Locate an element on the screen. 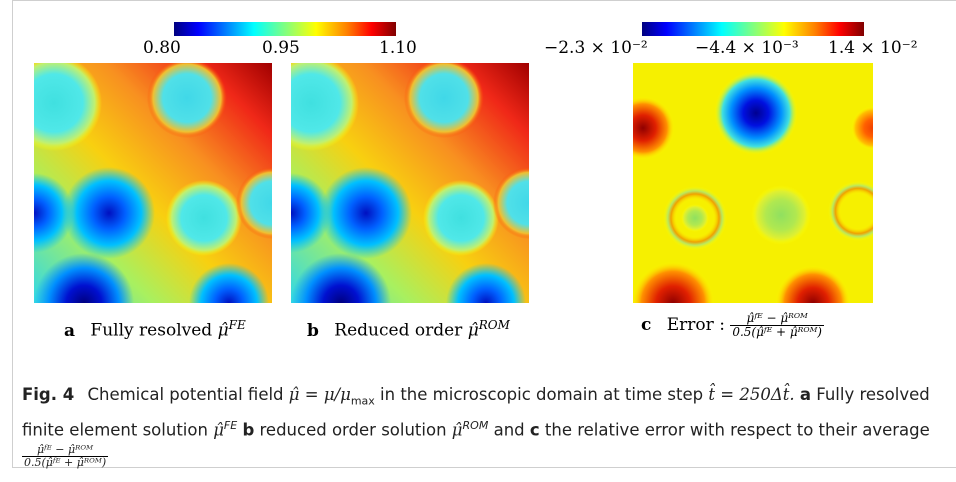 The image size is (956, 482). caption-fig-label: Fig. 4 is located at coordinates (48, 394).